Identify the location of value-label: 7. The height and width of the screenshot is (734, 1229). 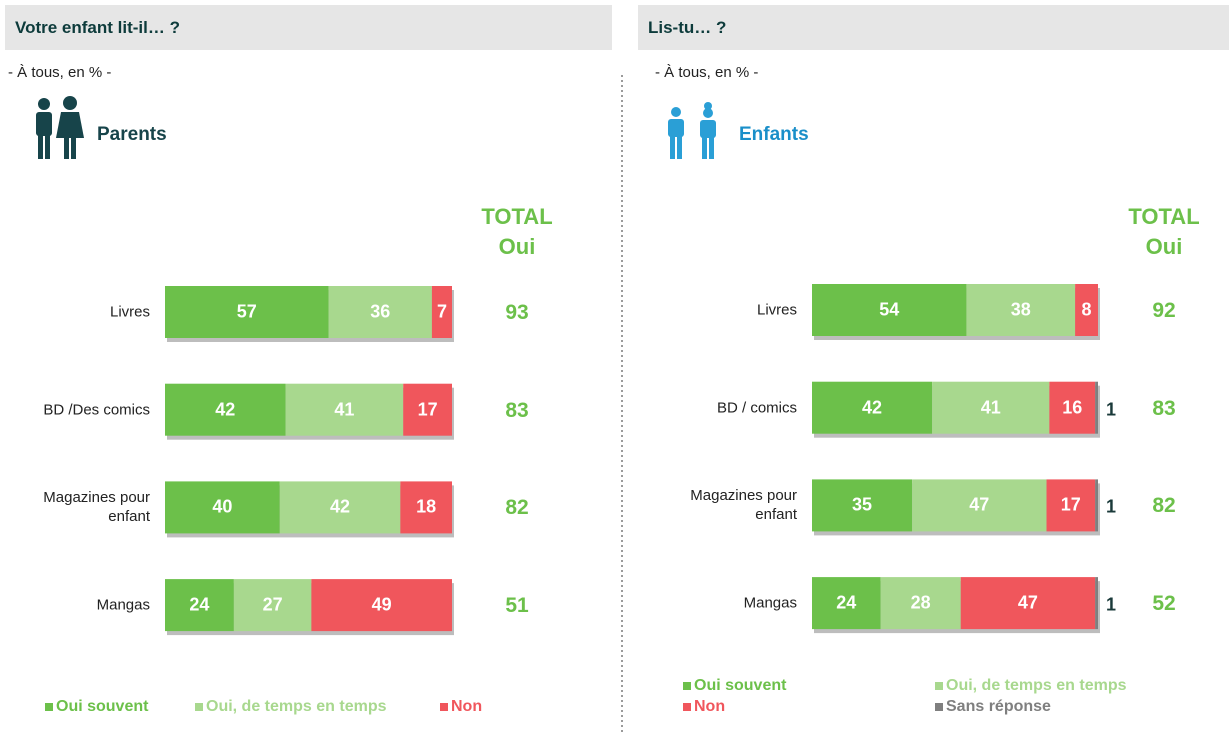
(441, 311).